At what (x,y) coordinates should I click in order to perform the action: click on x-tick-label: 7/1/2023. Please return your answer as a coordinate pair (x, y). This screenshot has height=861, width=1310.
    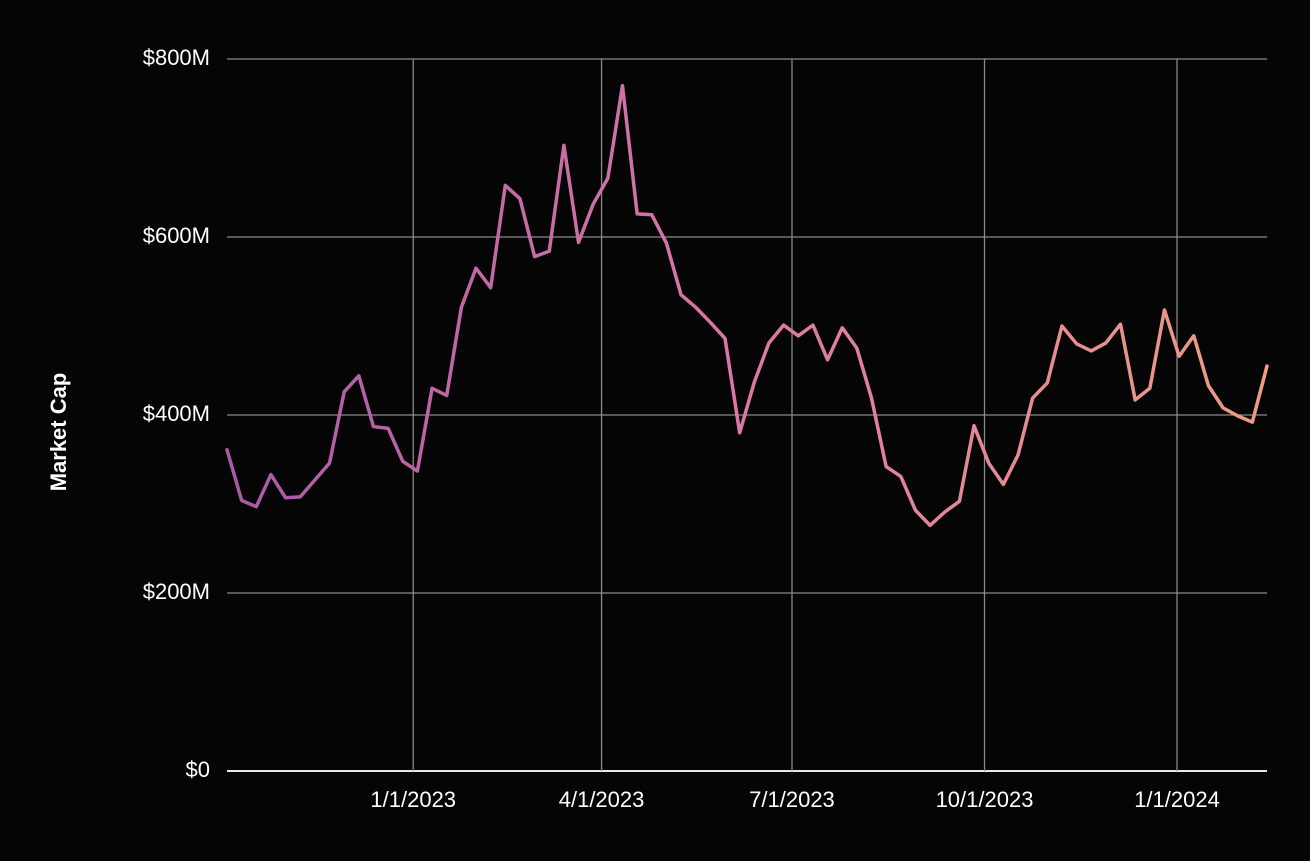
    Looking at the image, I should click on (792, 799).